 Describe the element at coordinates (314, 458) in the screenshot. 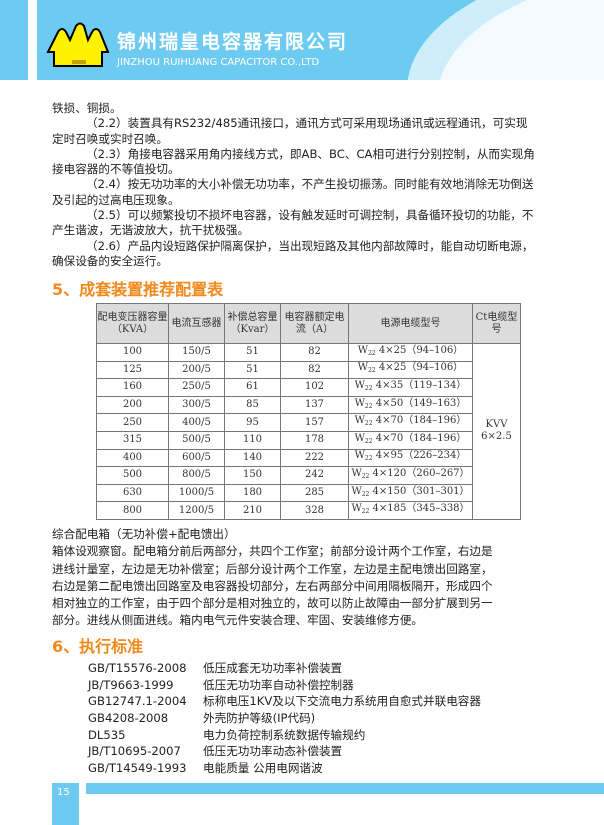

I see `table-cell: 222` at that location.